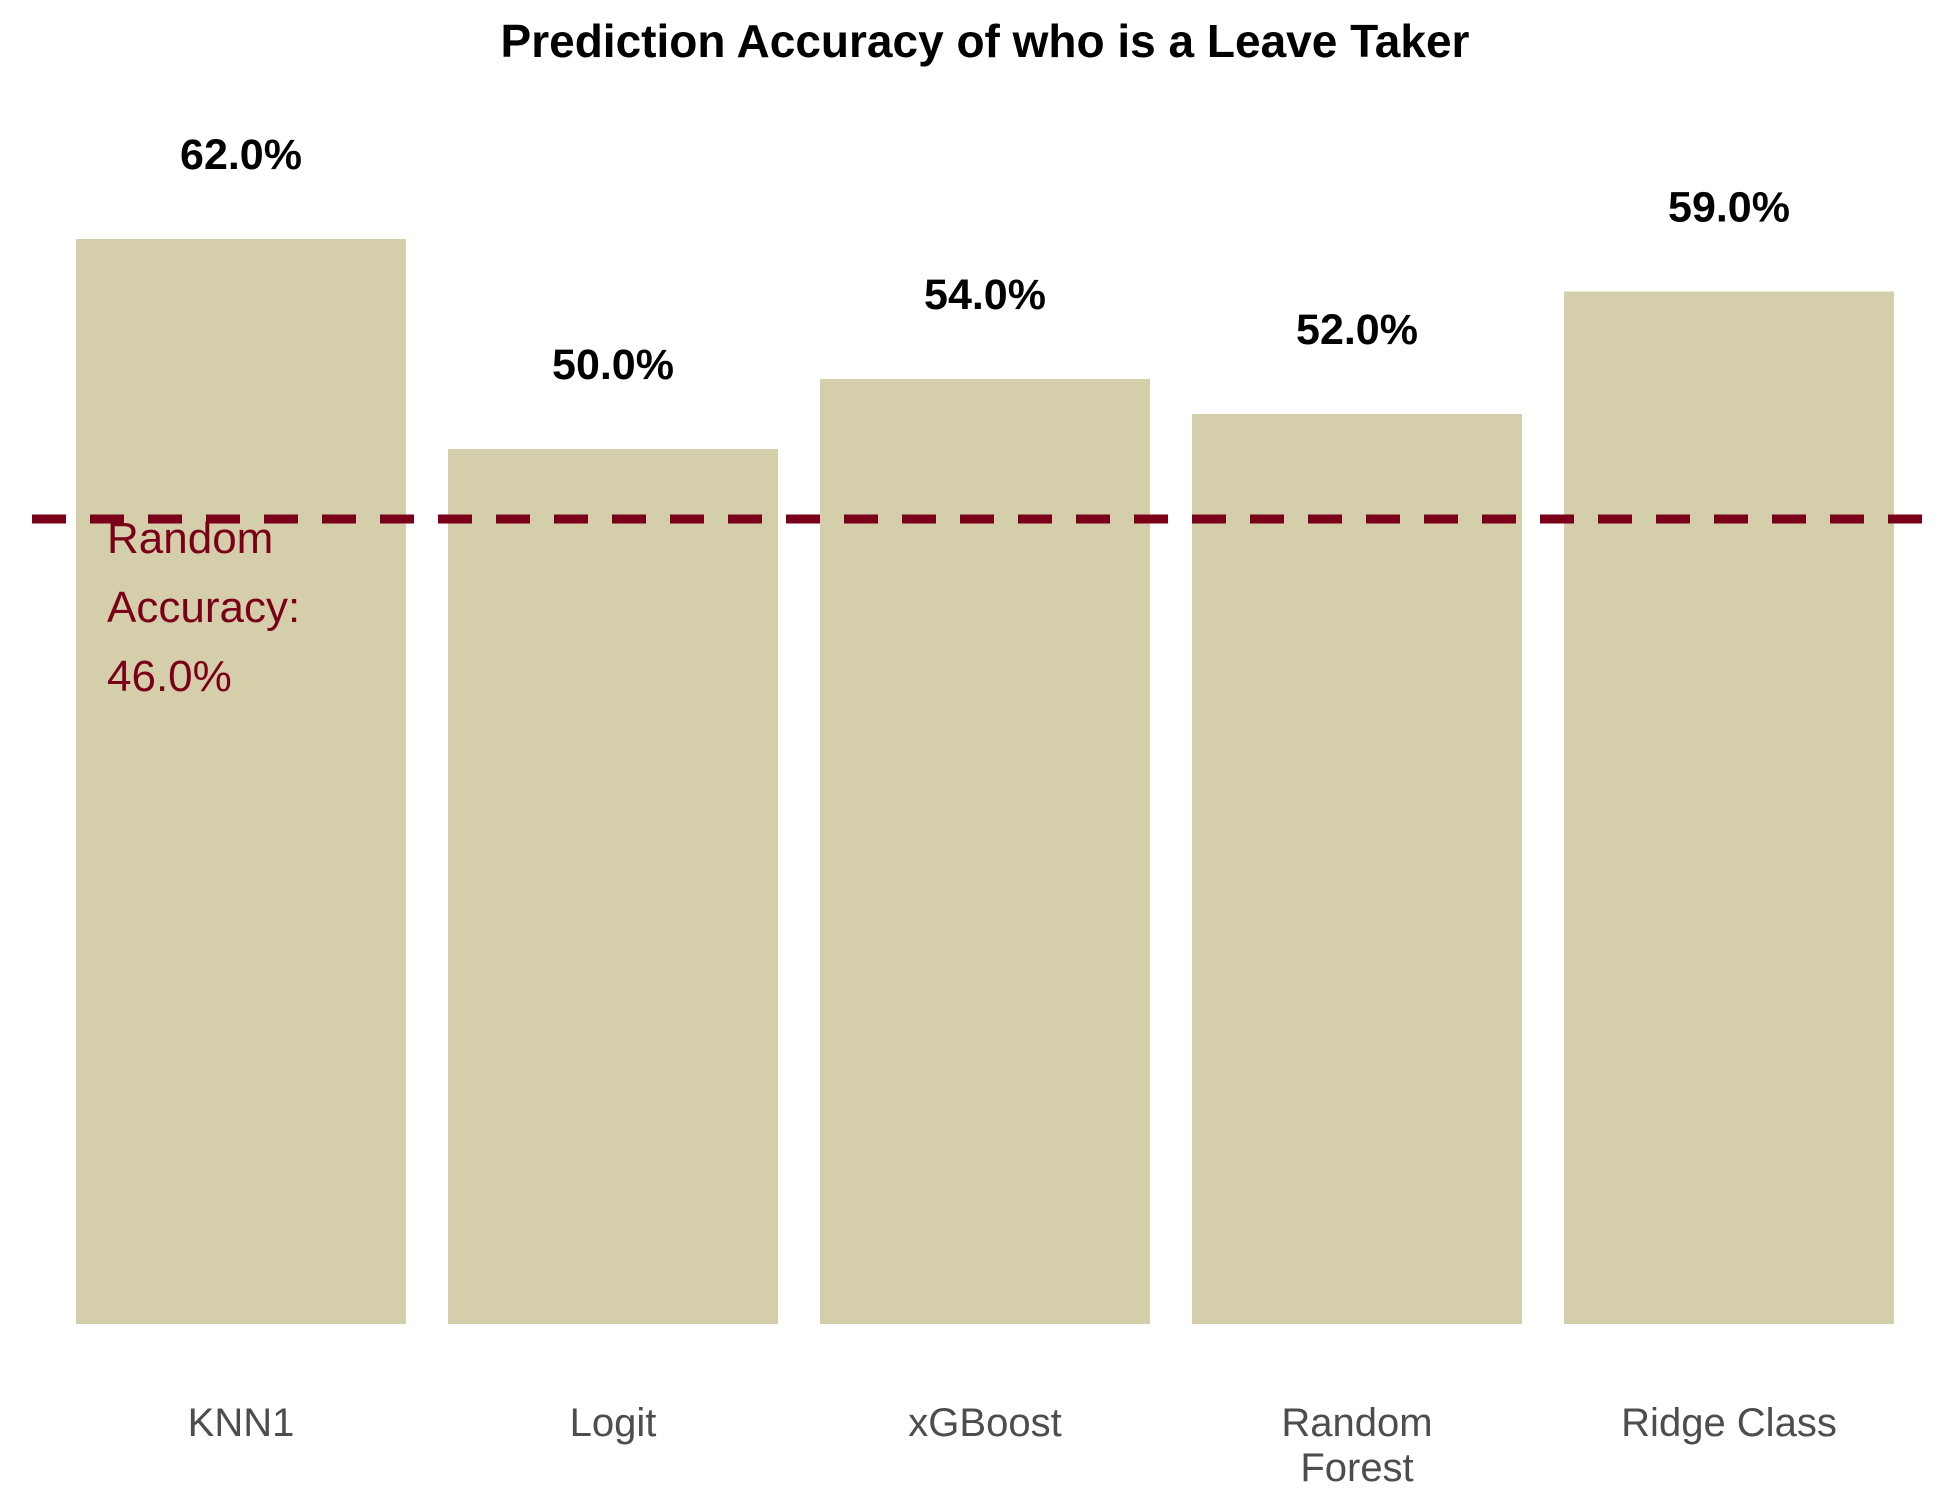  I want to click on bar-xgboost, so click(985, 851).